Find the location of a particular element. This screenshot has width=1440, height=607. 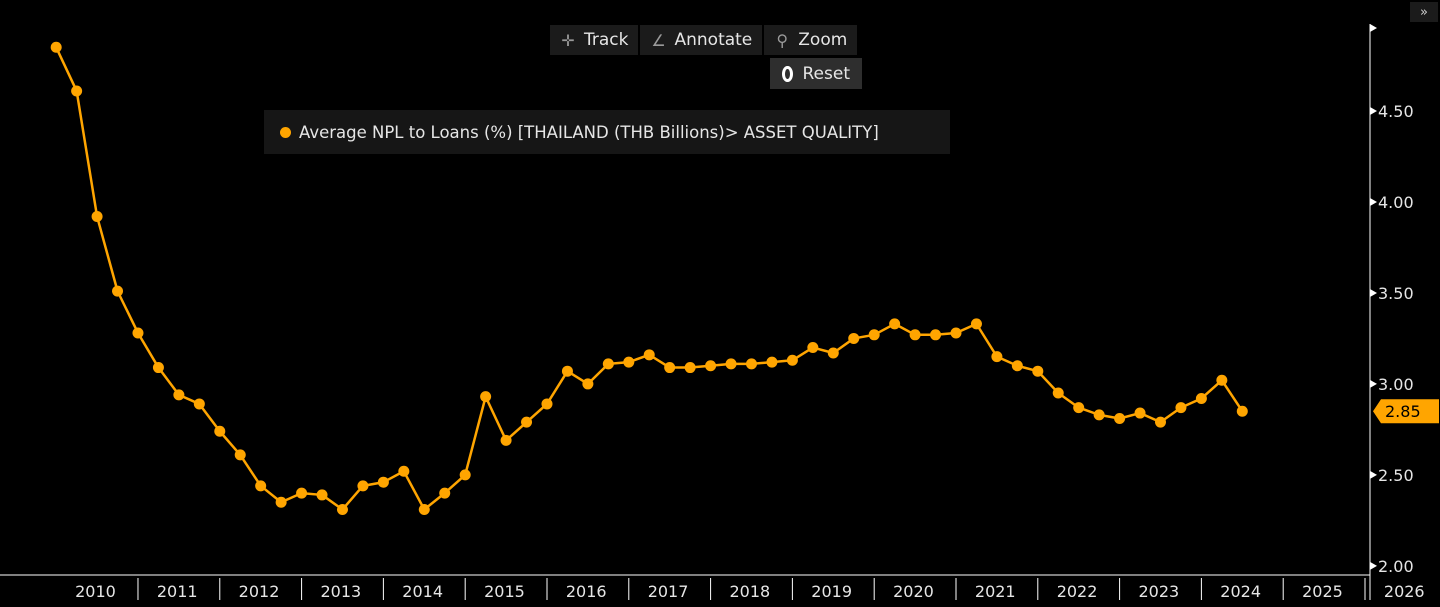

double-chevron-right-icon: » is located at coordinates (1424, 12).